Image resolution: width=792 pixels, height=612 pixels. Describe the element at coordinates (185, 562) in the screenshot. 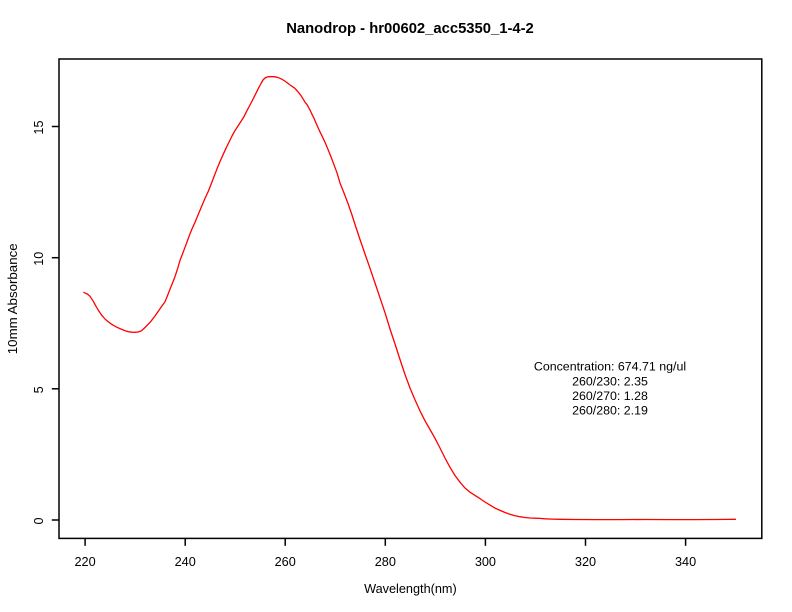

I see `svg-text: 240` at that location.